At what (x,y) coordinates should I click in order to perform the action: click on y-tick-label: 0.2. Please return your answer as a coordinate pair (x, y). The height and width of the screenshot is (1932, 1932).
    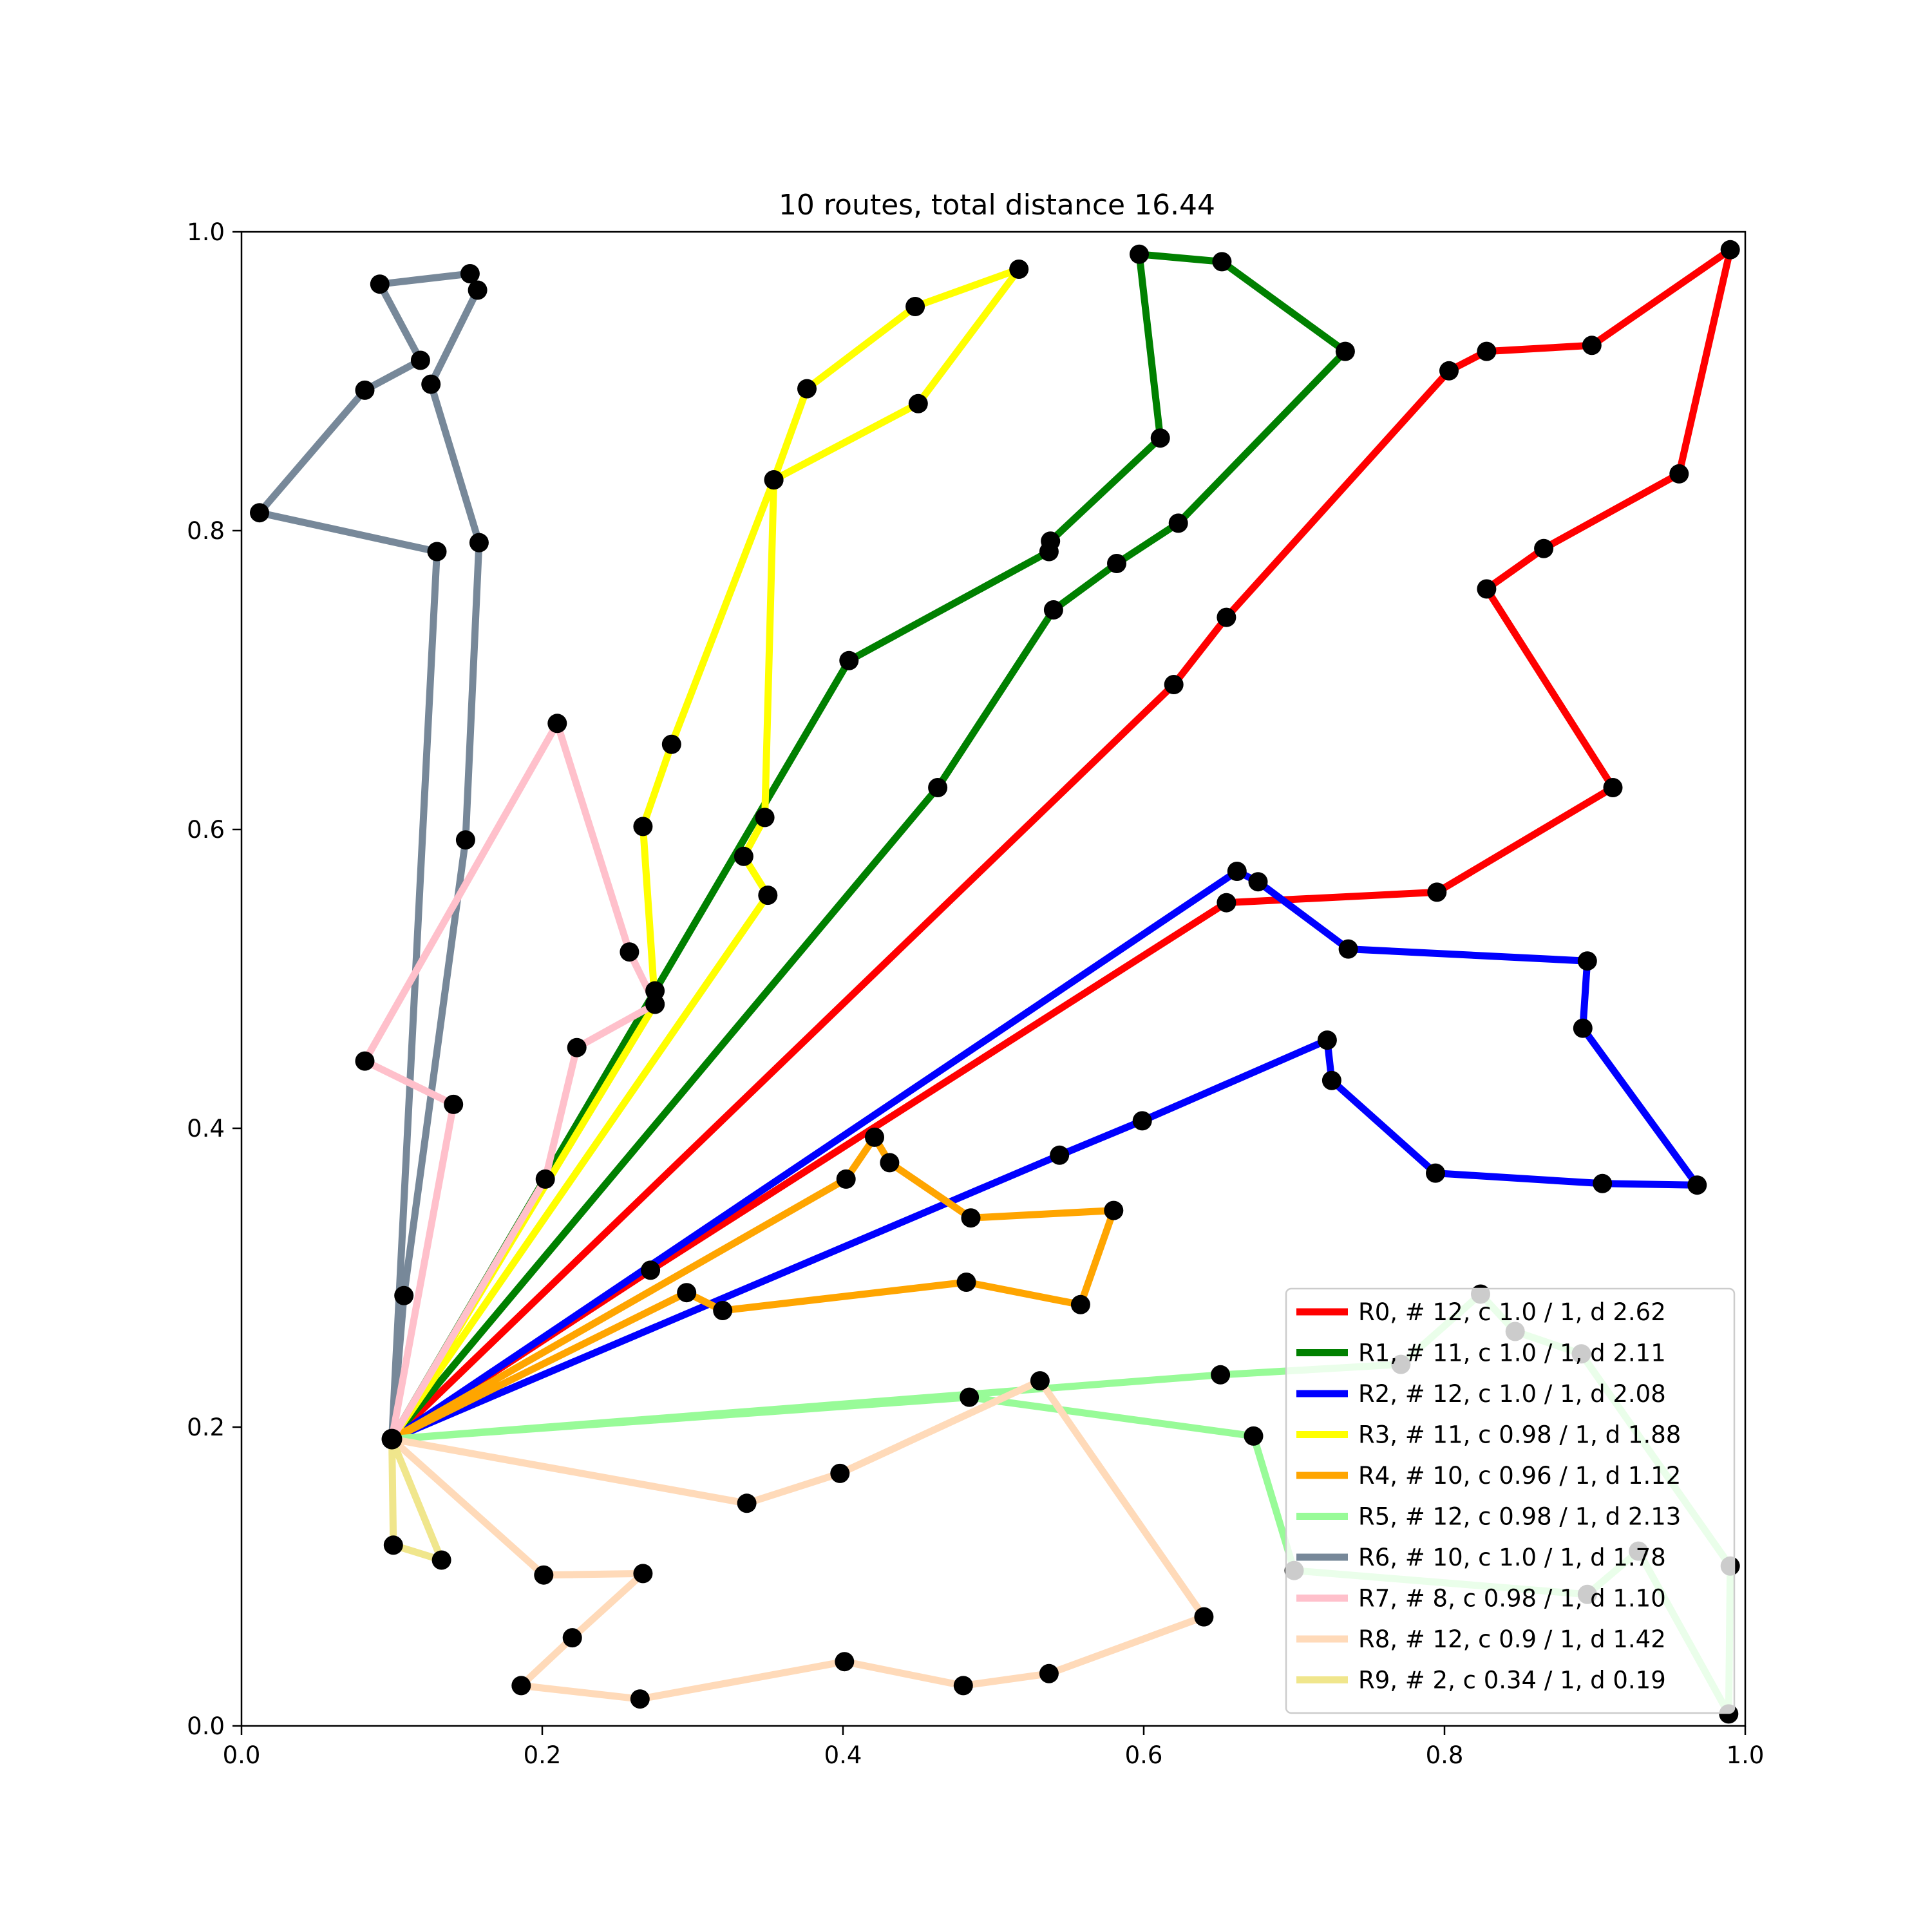
    Looking at the image, I should click on (206, 1428).